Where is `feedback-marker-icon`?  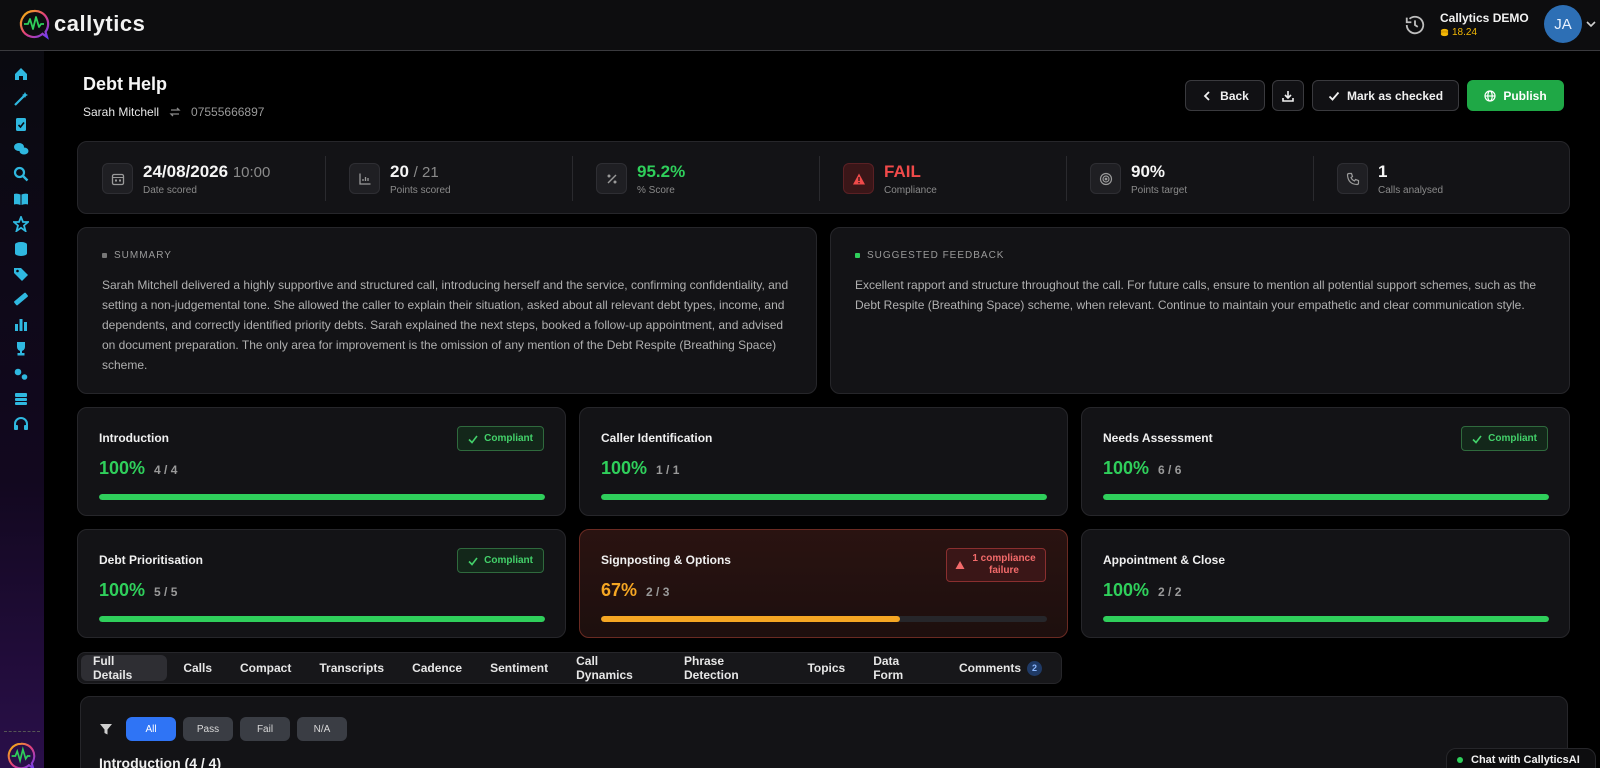
feedback-marker-icon is located at coordinates (857, 255).